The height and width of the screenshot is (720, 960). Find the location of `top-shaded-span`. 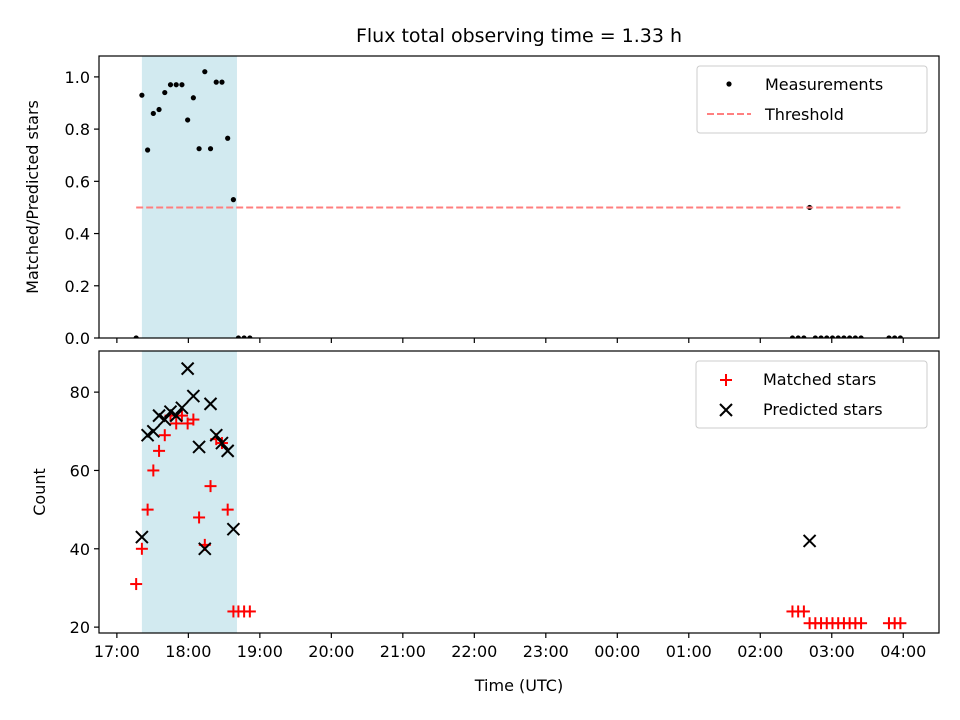

top-shaded-span is located at coordinates (189, 197).